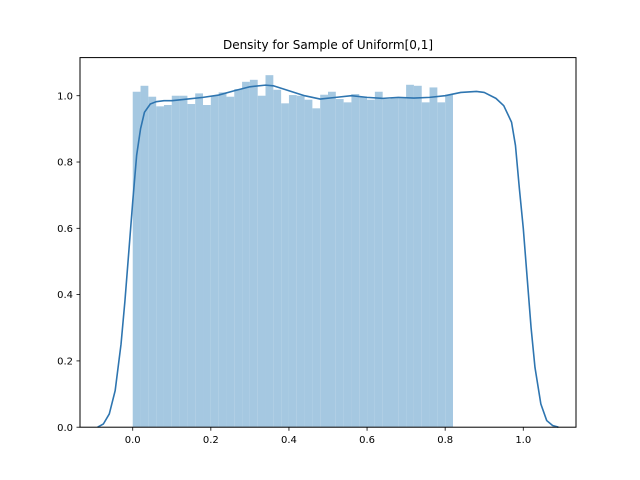 The width and height of the screenshot is (640, 480). Describe the element at coordinates (133, 440) in the screenshot. I see `x-tick-label: 0.0` at that location.